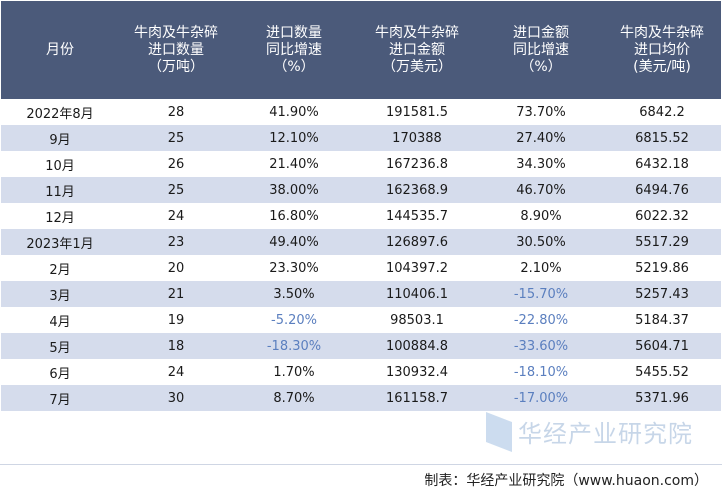  What do you see at coordinates (541, 346) in the screenshot?
I see `value-cell: -33.60%` at bounding box center [541, 346].